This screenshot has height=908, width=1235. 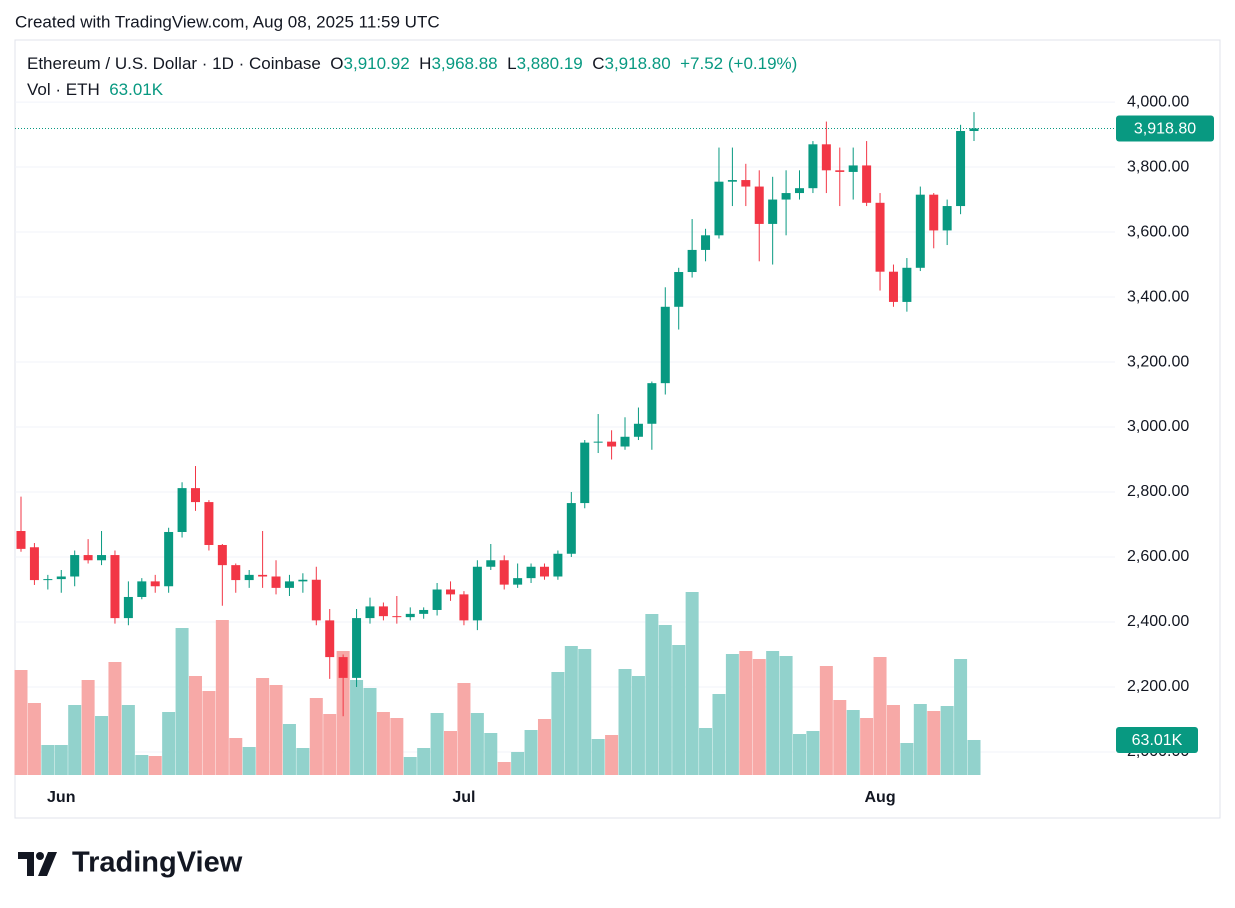 What do you see at coordinates (425, 63) in the screenshot?
I see `ohlc-key: H` at bounding box center [425, 63].